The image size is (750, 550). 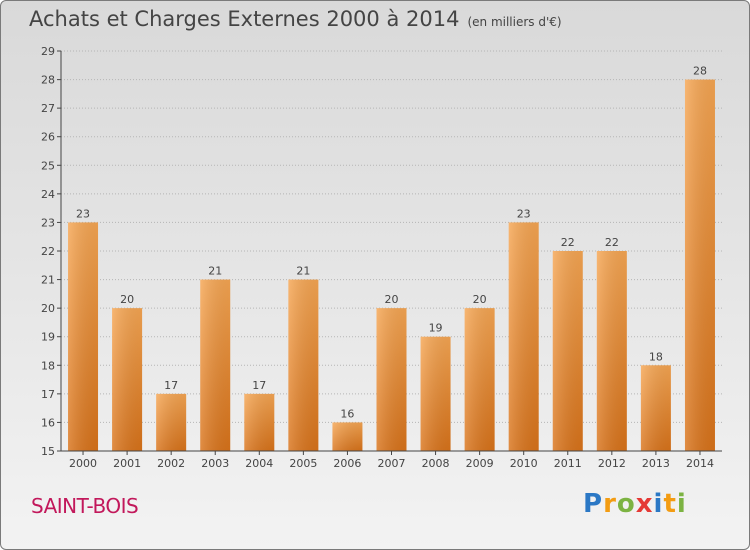 I want to click on y-tick-label-25: 25, so click(x=48, y=165).